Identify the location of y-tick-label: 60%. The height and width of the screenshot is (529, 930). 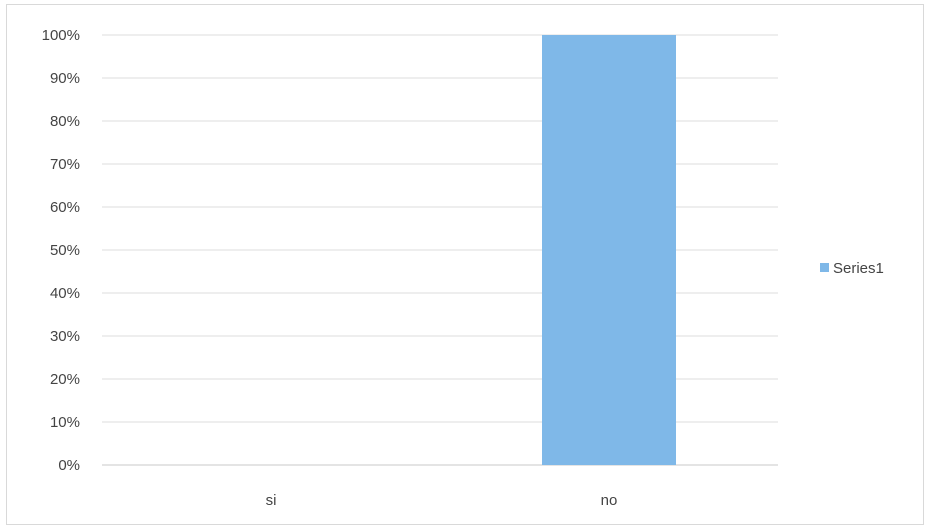
(65, 207).